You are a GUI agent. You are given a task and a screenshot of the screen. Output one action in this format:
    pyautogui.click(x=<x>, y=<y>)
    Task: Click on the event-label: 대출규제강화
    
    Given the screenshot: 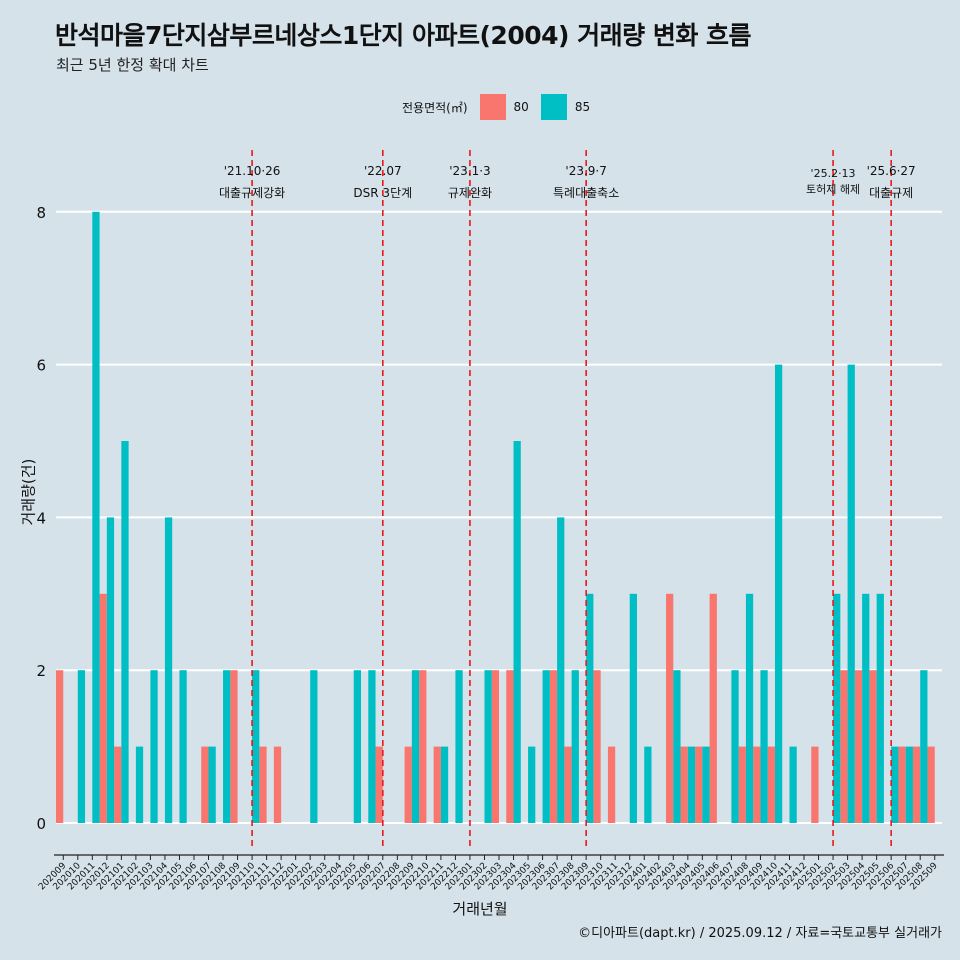 What is the action you would take?
    pyautogui.click(x=252, y=193)
    